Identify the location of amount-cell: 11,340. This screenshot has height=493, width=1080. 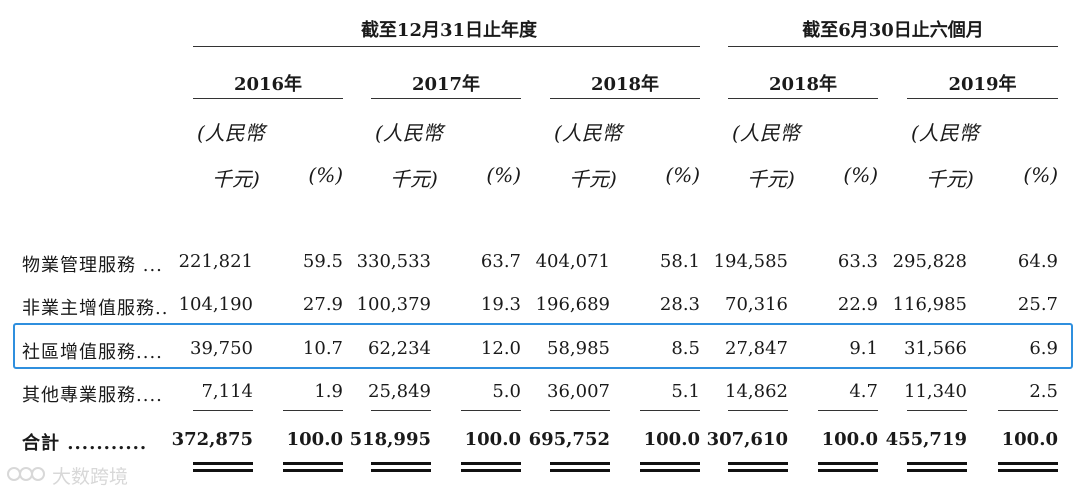
(935, 391).